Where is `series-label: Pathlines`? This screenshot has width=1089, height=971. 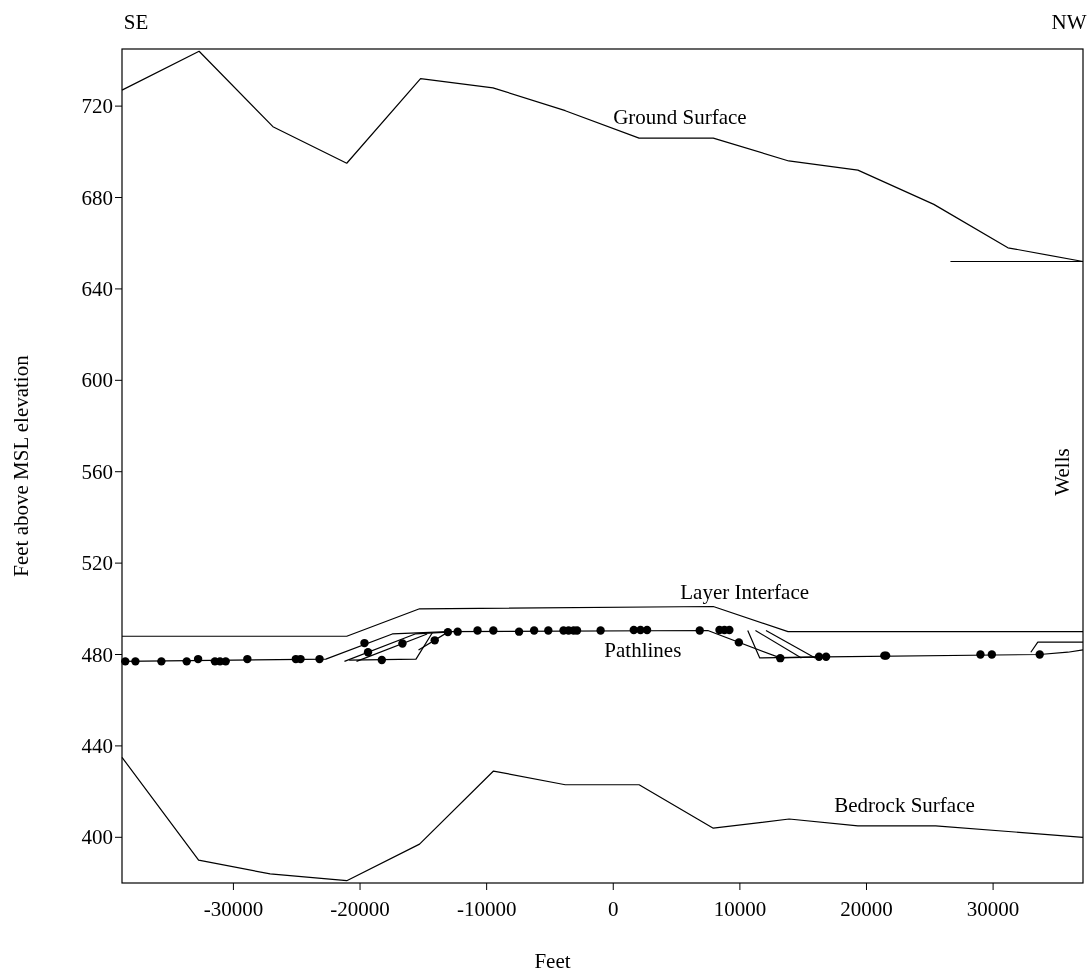
series-label: Pathlines is located at coordinates (643, 649).